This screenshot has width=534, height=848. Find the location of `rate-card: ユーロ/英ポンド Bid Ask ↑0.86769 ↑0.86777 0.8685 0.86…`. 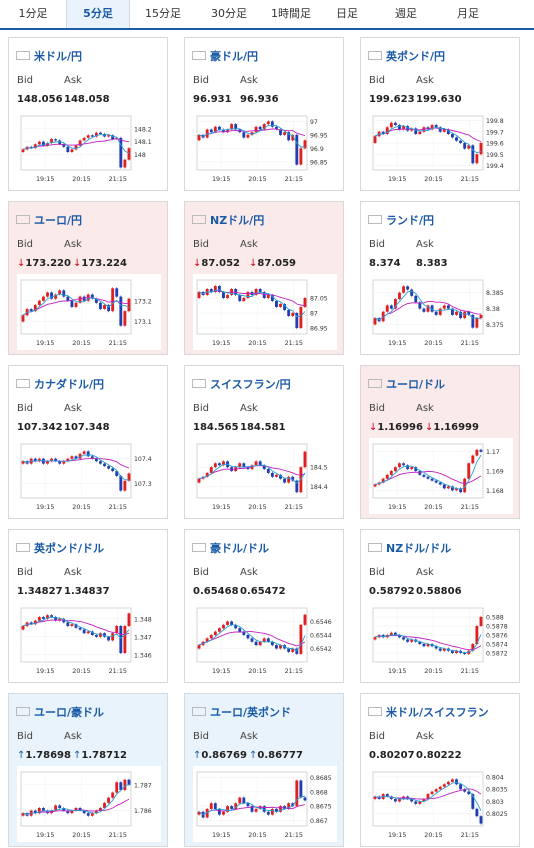

rate-card: ユーロ/英ポンド Bid Ask ↑0.86769 ↑0.86777 0.8685 0.86… is located at coordinates (264, 770).